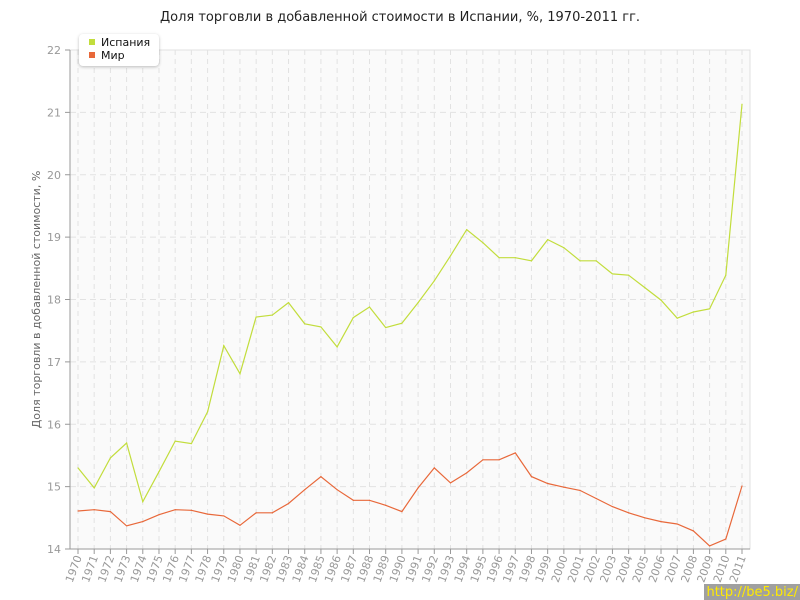 Image resolution: width=800 pixels, height=600 pixels. Describe the element at coordinates (752, 592) in the screenshot. I see `watermark: http://be5.biz/` at that location.